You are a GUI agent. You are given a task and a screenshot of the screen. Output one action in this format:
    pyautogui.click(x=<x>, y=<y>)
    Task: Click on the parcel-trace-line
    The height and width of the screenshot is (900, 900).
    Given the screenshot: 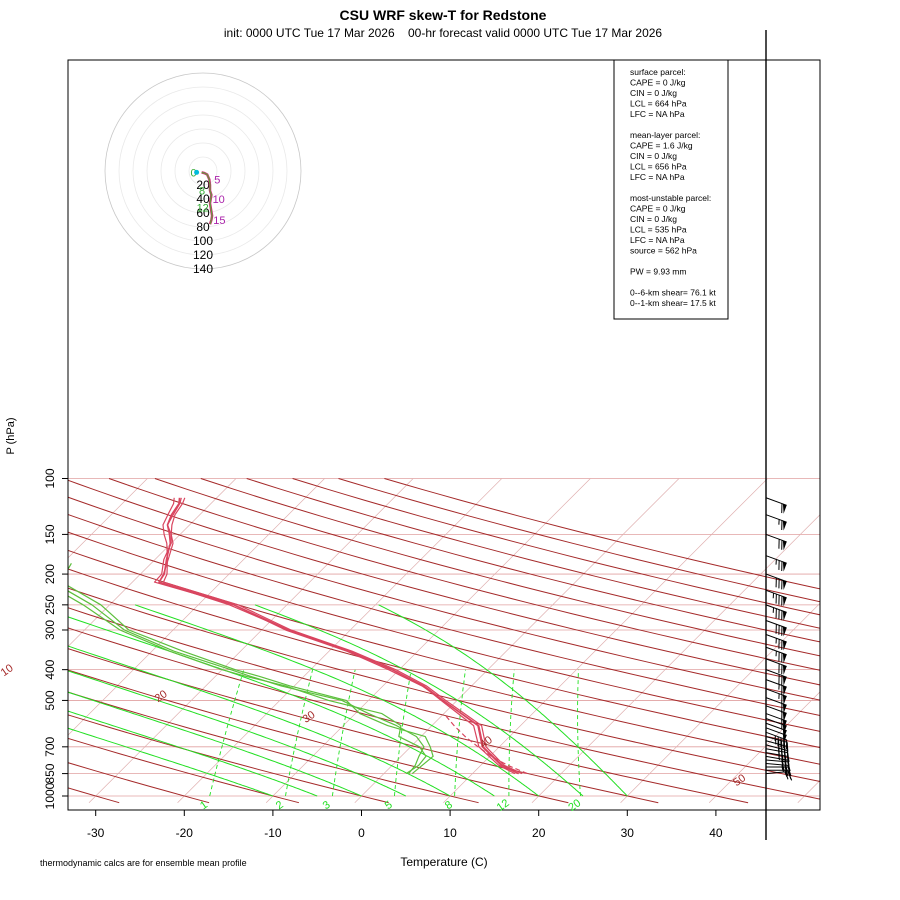 What is the action you would take?
    pyautogui.click(x=485, y=744)
    